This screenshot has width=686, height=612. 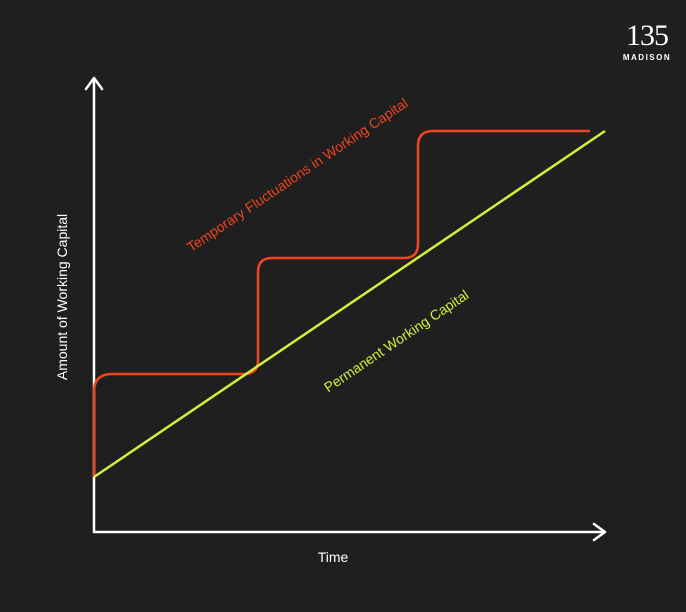 I want to click on y-arrow, so click(x=94, y=83).